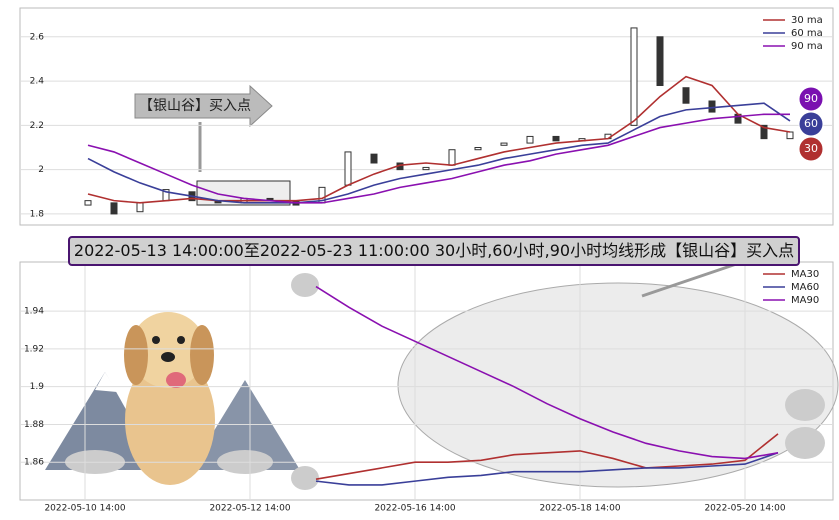 This screenshot has width=839, height=520. Describe the element at coordinates (807, 20) in the screenshot. I see `legend-label: 30 ma` at that location.